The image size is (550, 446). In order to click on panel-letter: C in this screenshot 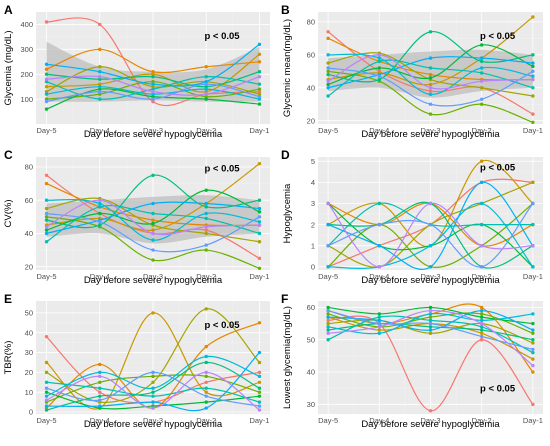, I will do `click(8, 155)`.